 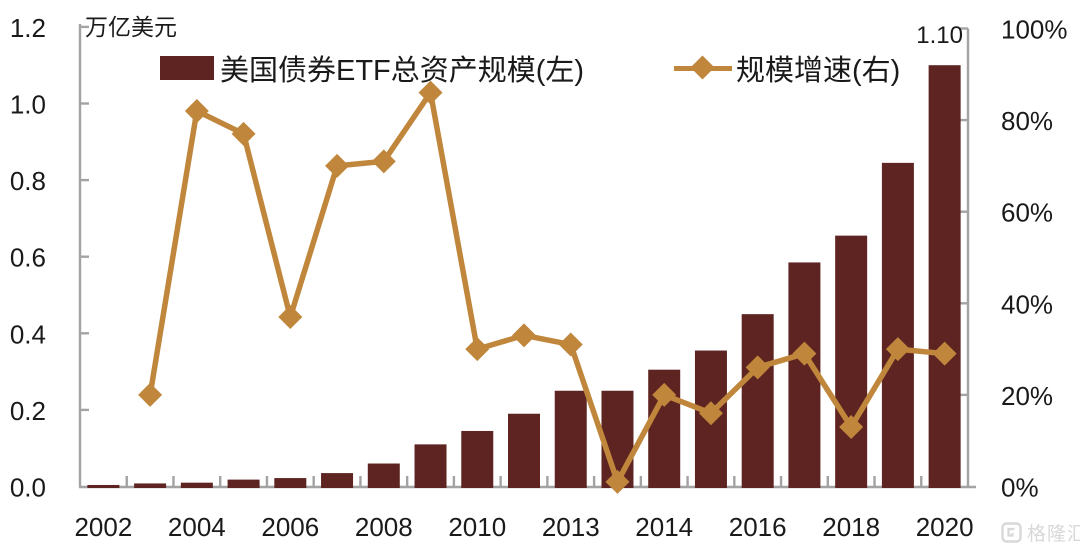 What do you see at coordinates (28, 411) in the screenshot?
I see `left-axis-tick-label-0.2: 0.2` at bounding box center [28, 411].